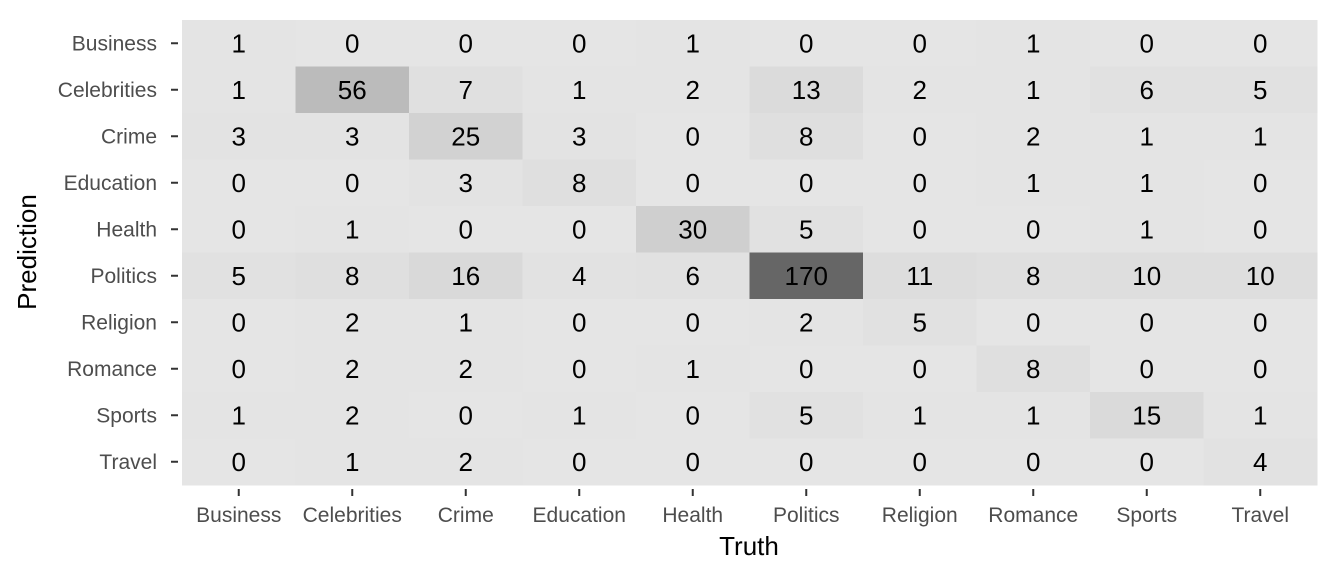 The image size is (1344, 576). I want to click on cell-value-label: 3, so click(239, 136).